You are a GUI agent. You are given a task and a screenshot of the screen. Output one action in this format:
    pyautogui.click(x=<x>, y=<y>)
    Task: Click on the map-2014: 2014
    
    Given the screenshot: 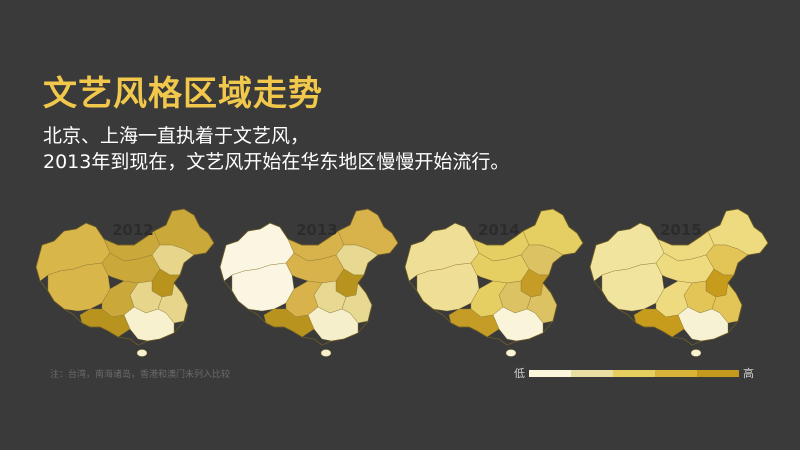 What is the action you would take?
    pyautogui.click(x=498, y=285)
    